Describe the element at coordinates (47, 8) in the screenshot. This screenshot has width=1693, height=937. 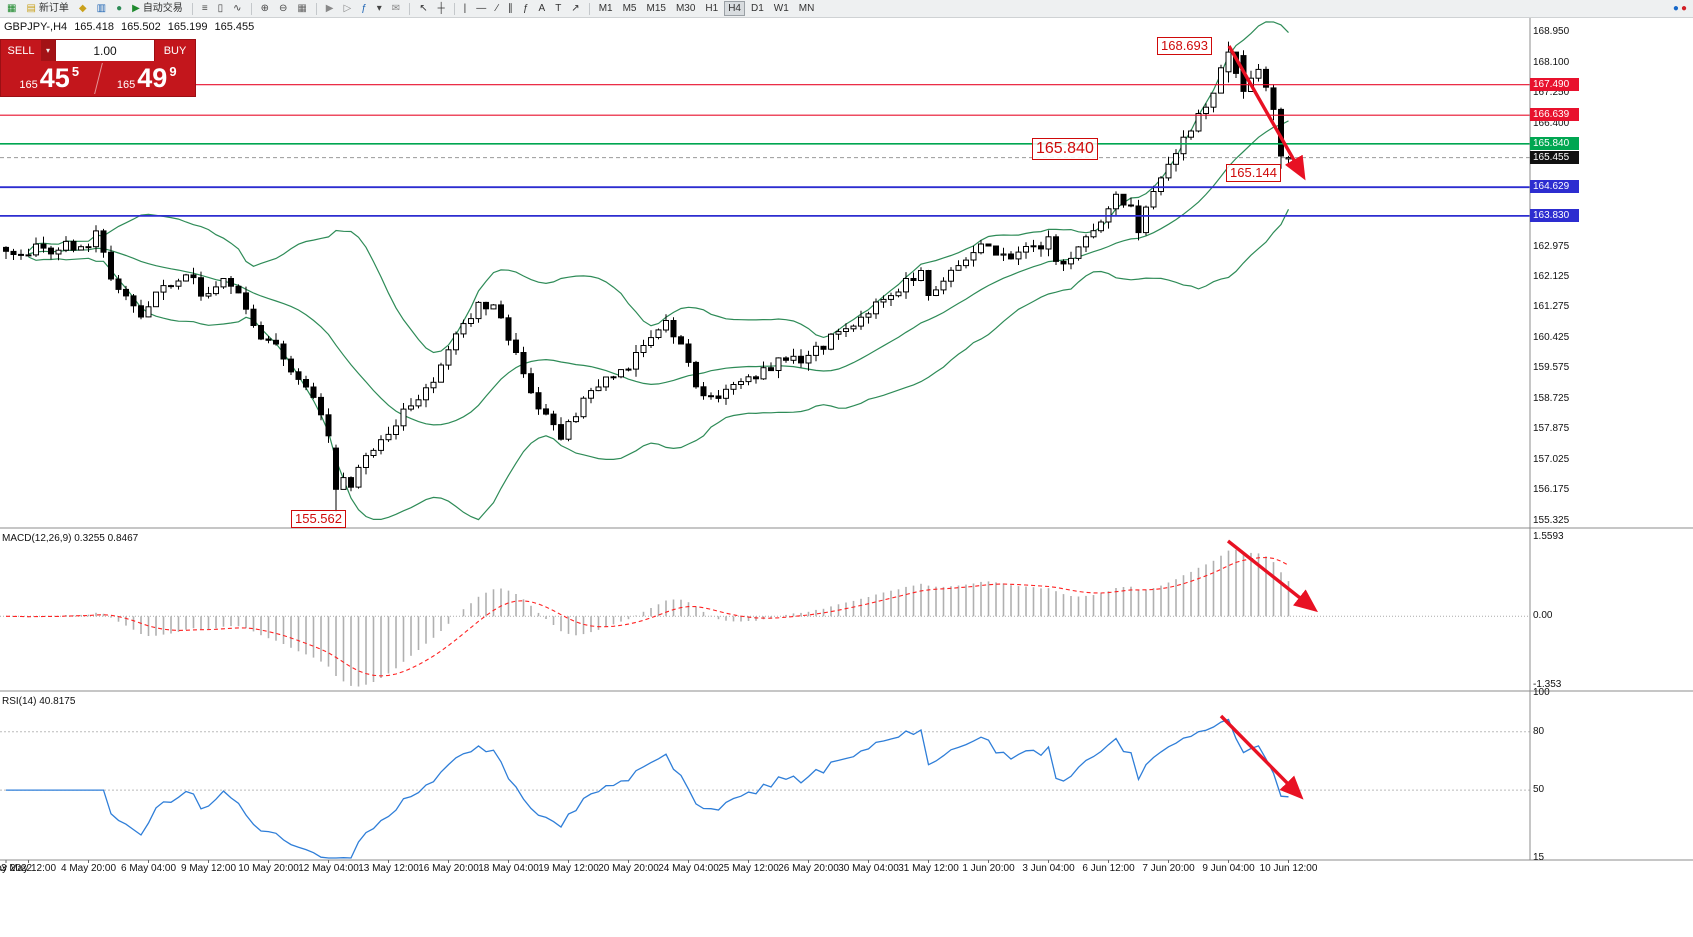
I see `new-order-button: ▤ 新订单` at that location.